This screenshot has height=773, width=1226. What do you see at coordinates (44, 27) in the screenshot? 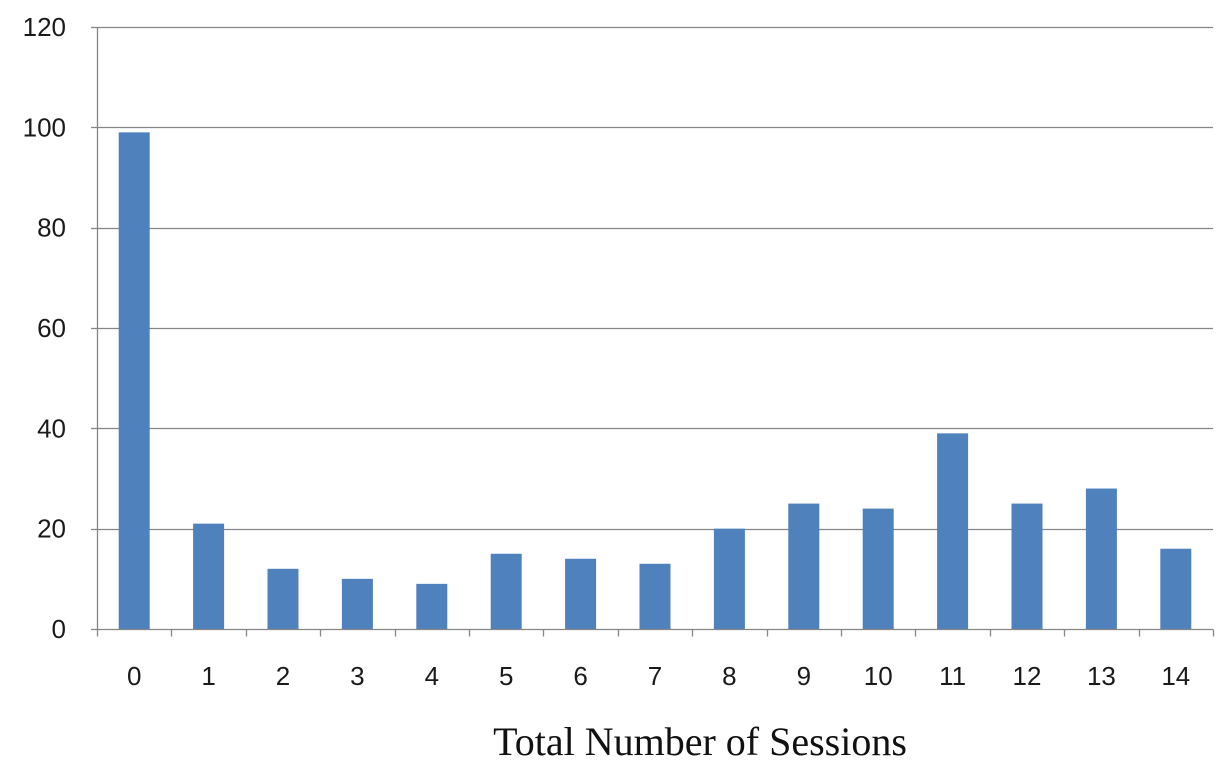
I see `y-tick-label: 120` at bounding box center [44, 27].